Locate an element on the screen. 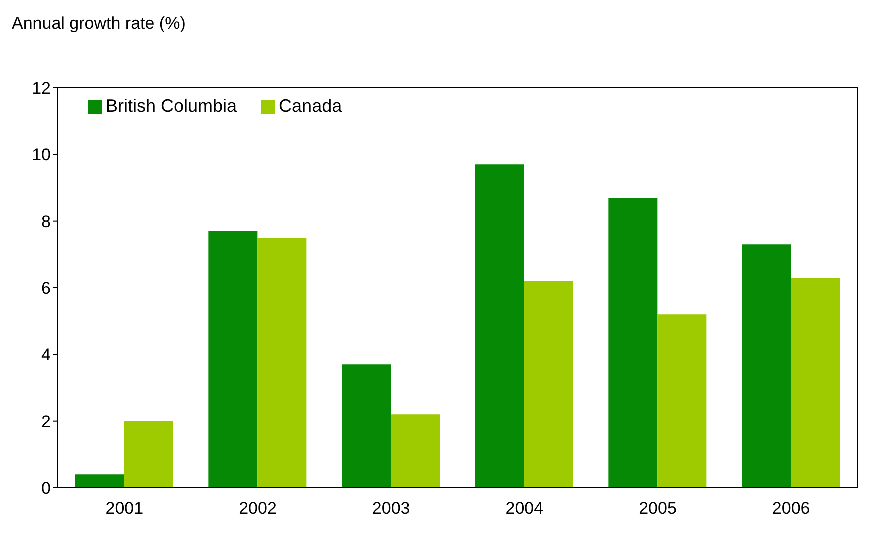  y-tick-label: 2 is located at coordinates (46, 422).